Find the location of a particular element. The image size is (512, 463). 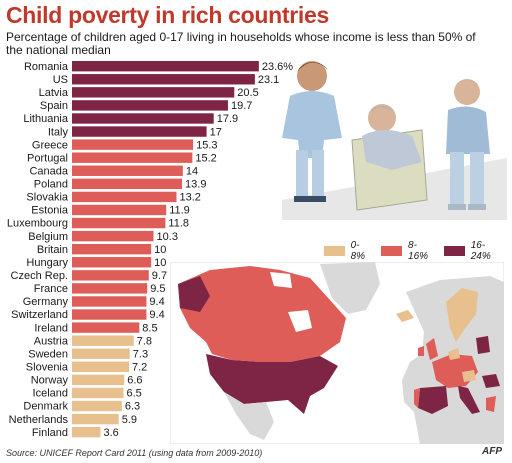

category-label-3: Spain is located at coordinates (54, 106).